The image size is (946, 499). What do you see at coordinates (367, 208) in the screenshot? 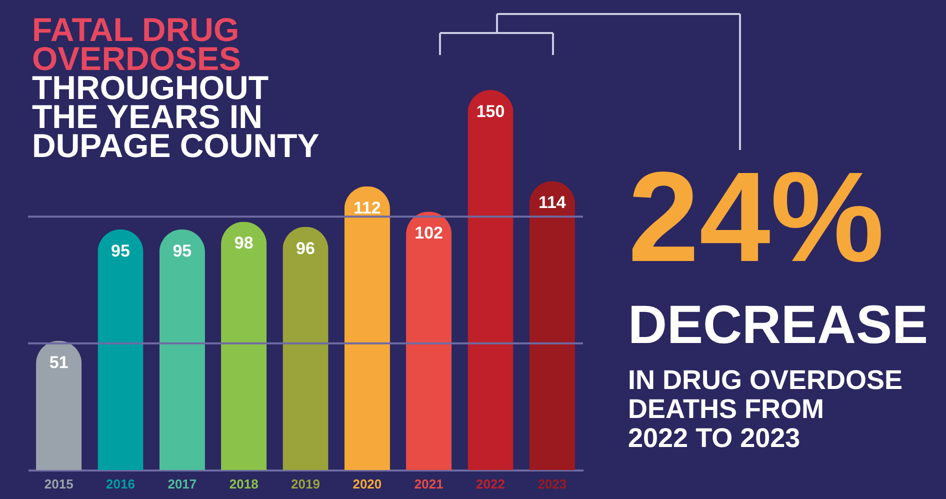
I see `data-label: 112` at bounding box center [367, 208].